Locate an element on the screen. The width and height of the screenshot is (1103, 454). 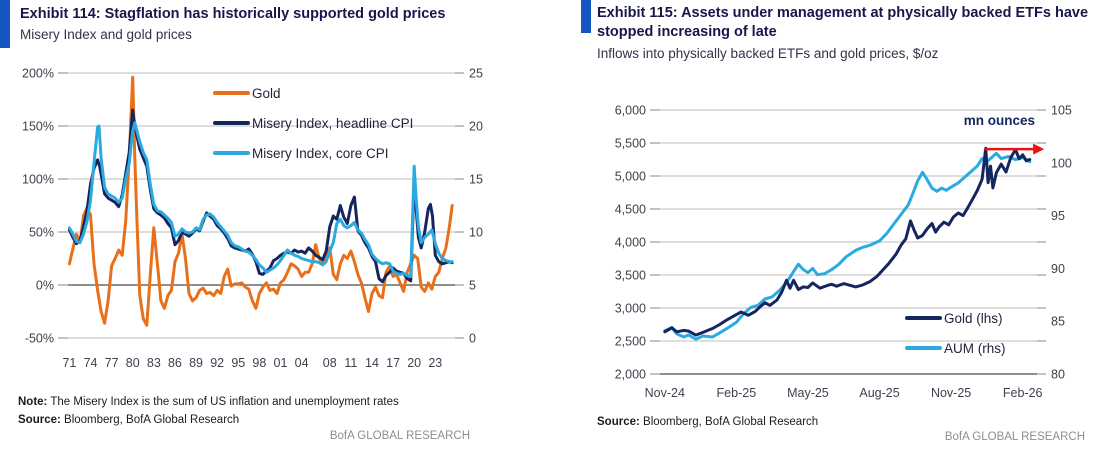
left-axis-label: 3,500 is located at coordinates (630, 276).